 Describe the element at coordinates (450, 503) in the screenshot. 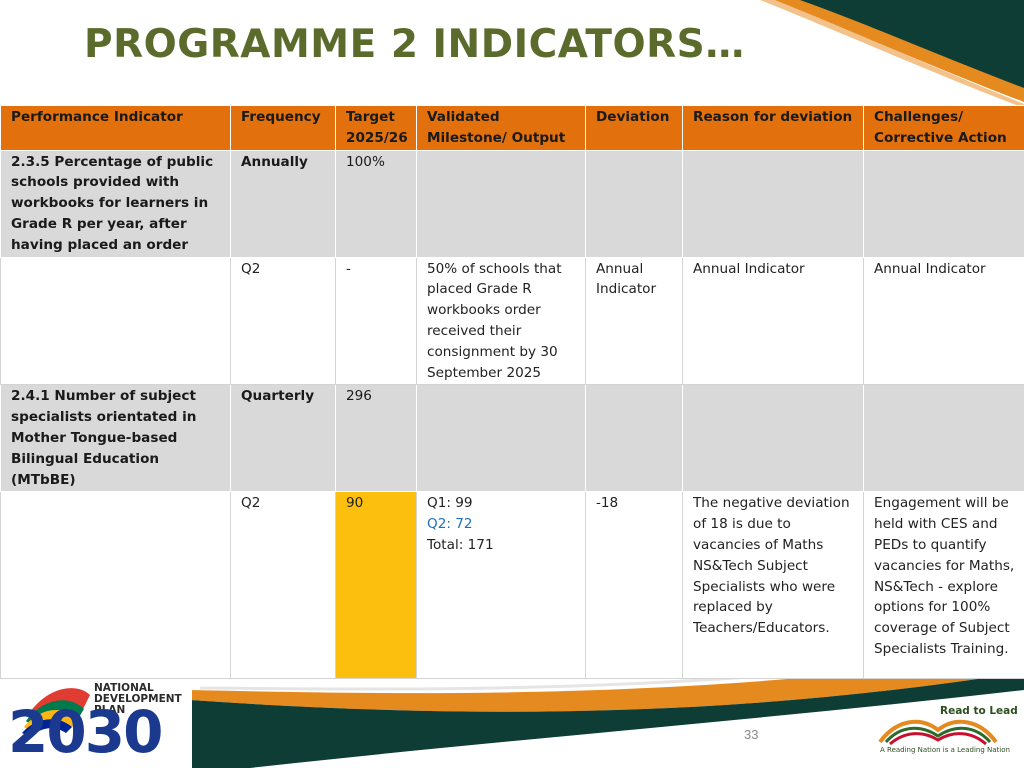

I see `milestone-q1: Q1: 99` at that location.